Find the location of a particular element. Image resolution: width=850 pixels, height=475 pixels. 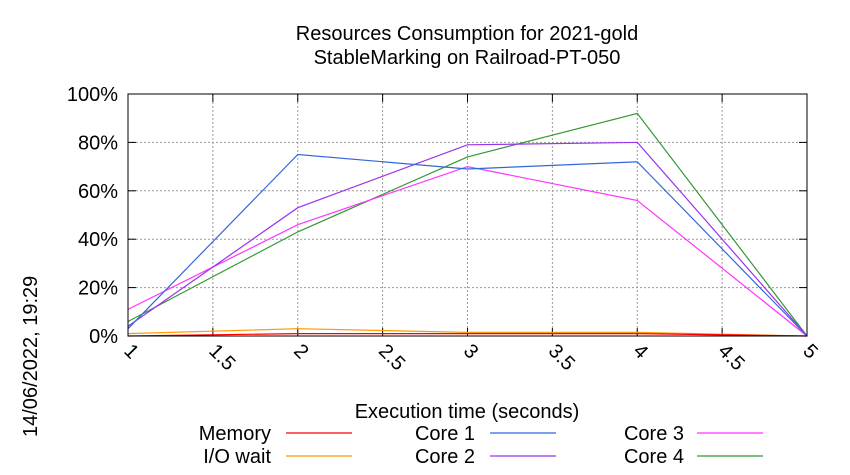

x-tick-label: 2.5 is located at coordinates (391, 357).